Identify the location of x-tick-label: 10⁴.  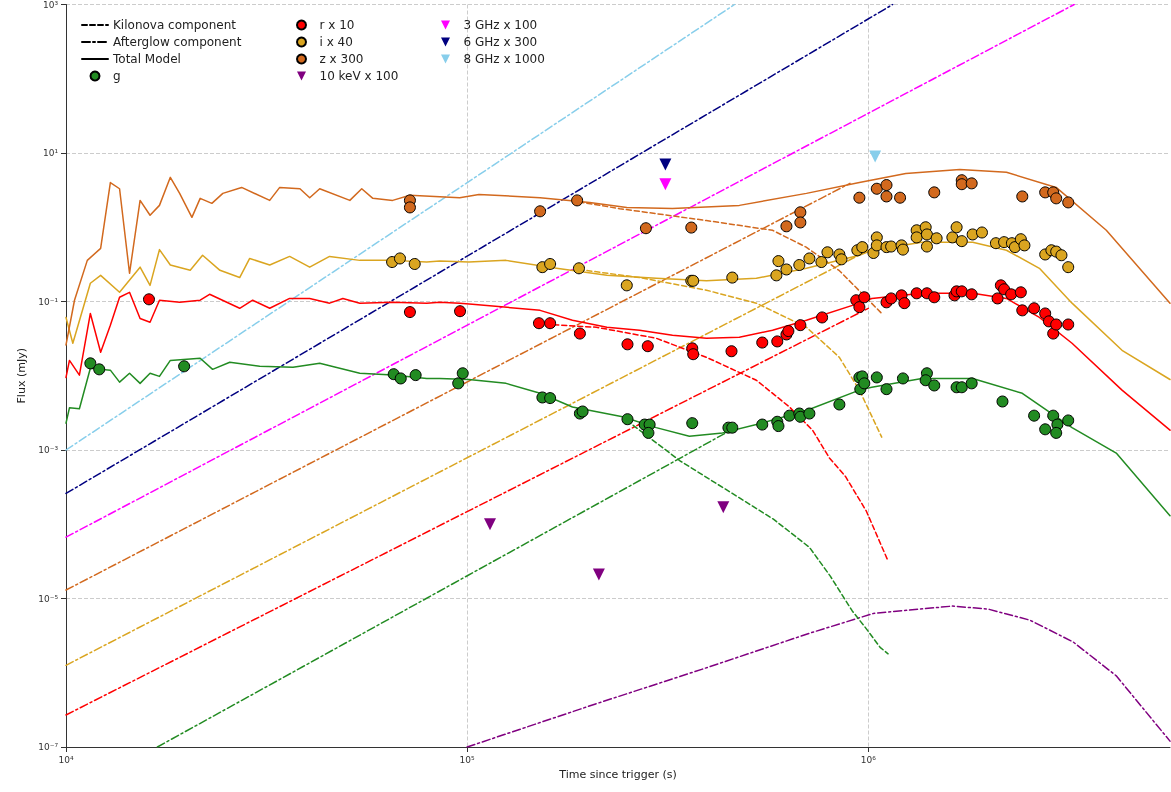
(66, 759).